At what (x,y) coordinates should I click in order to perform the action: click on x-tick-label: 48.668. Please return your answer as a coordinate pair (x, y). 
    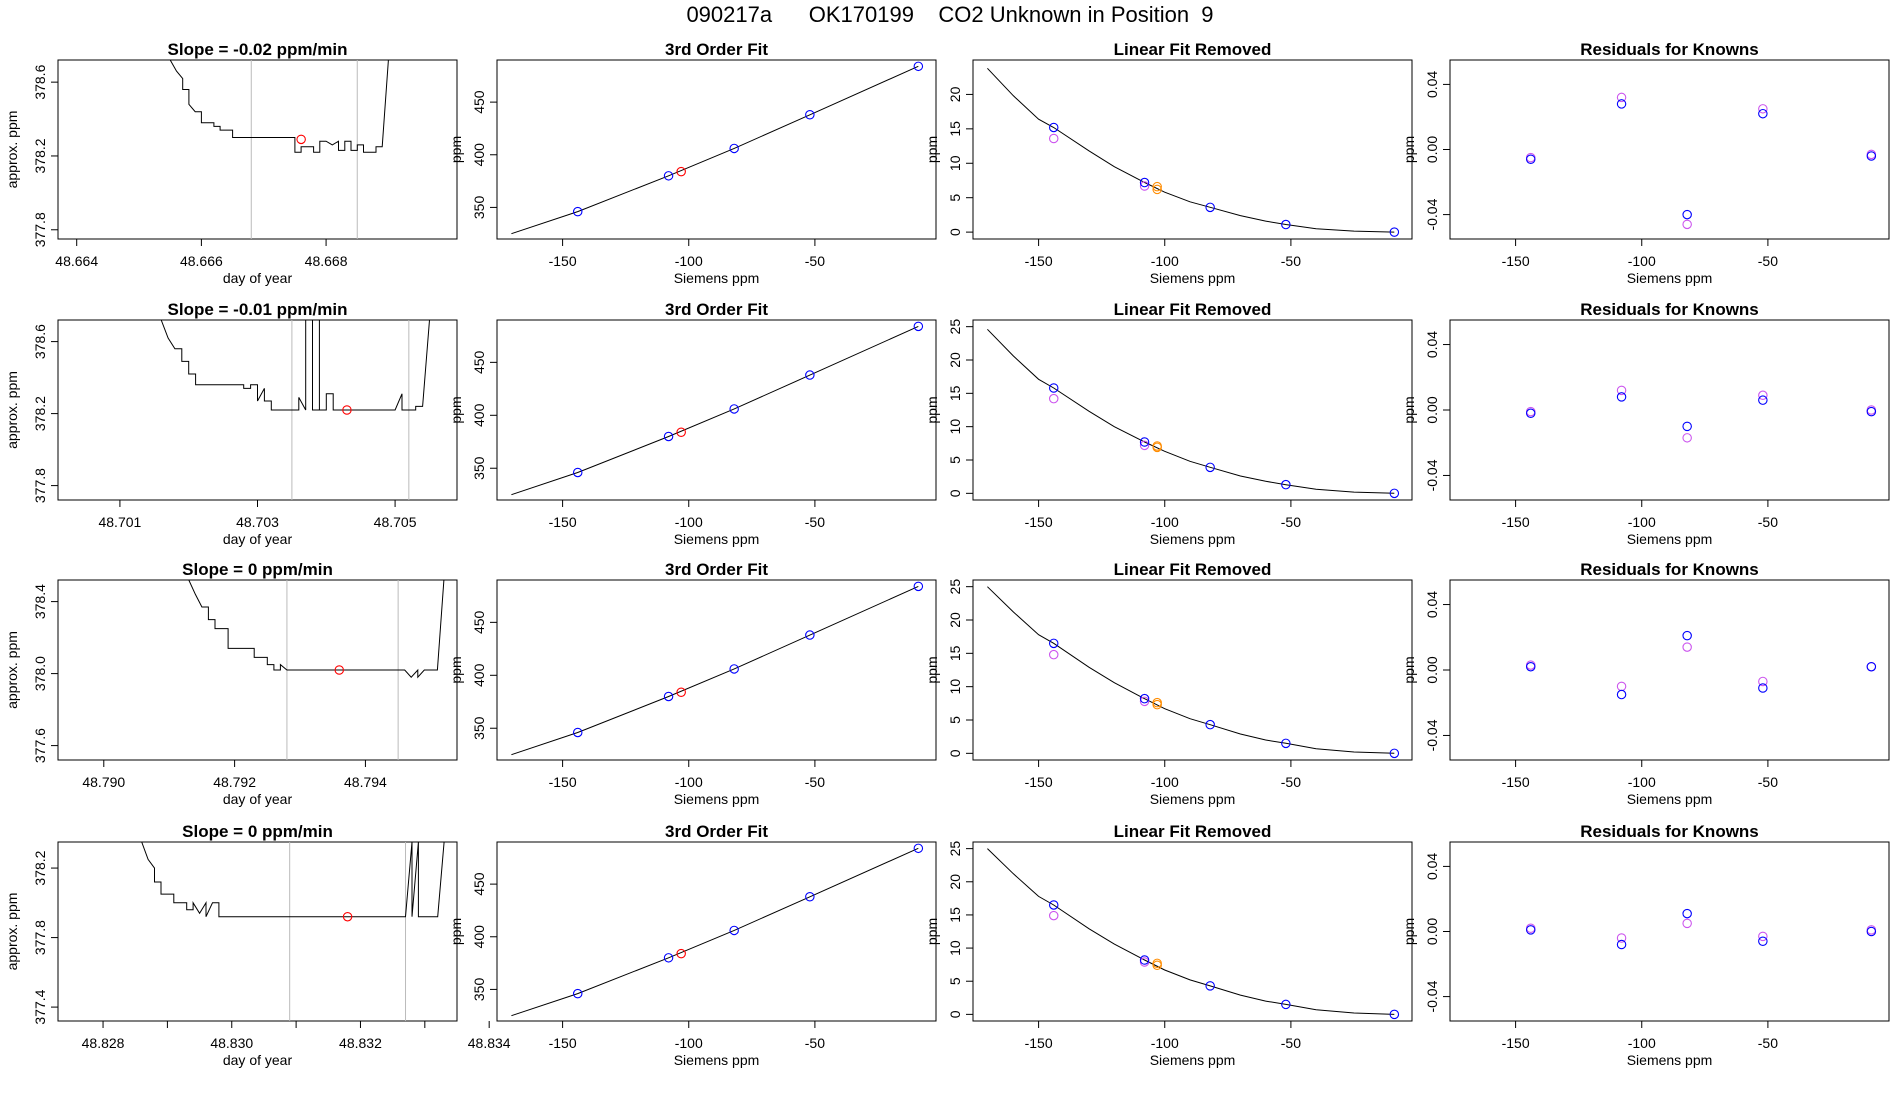
    Looking at the image, I should click on (326, 261).